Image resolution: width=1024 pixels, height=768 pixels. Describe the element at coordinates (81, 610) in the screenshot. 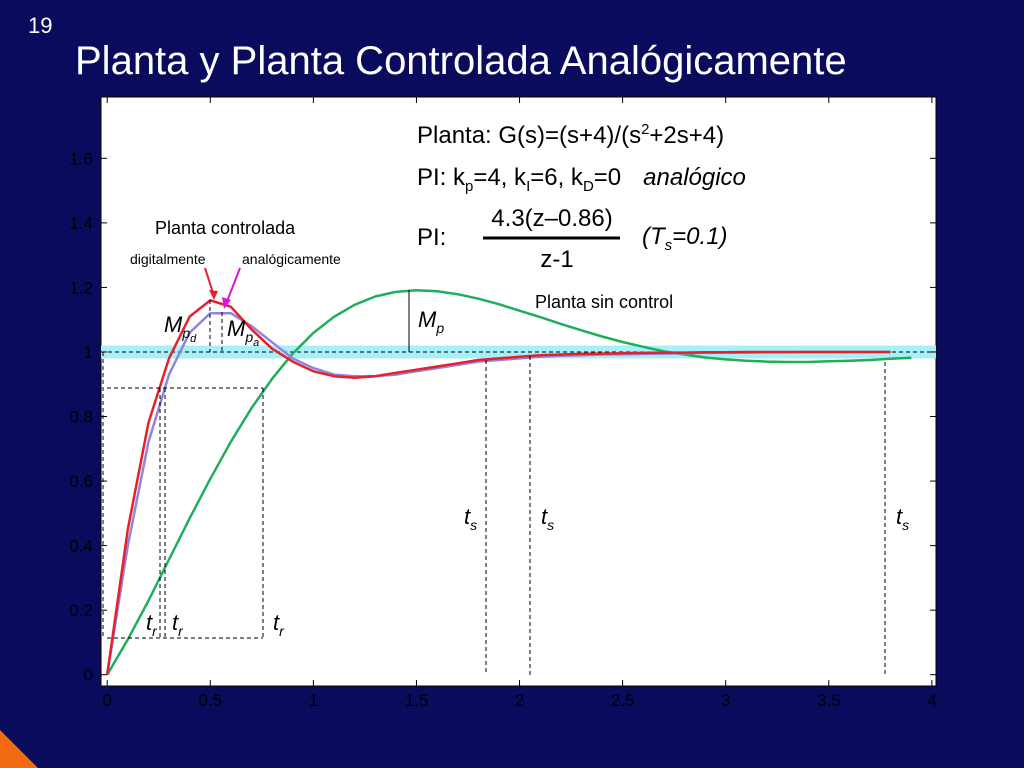

I see `y-tick-label: 0.2` at that location.